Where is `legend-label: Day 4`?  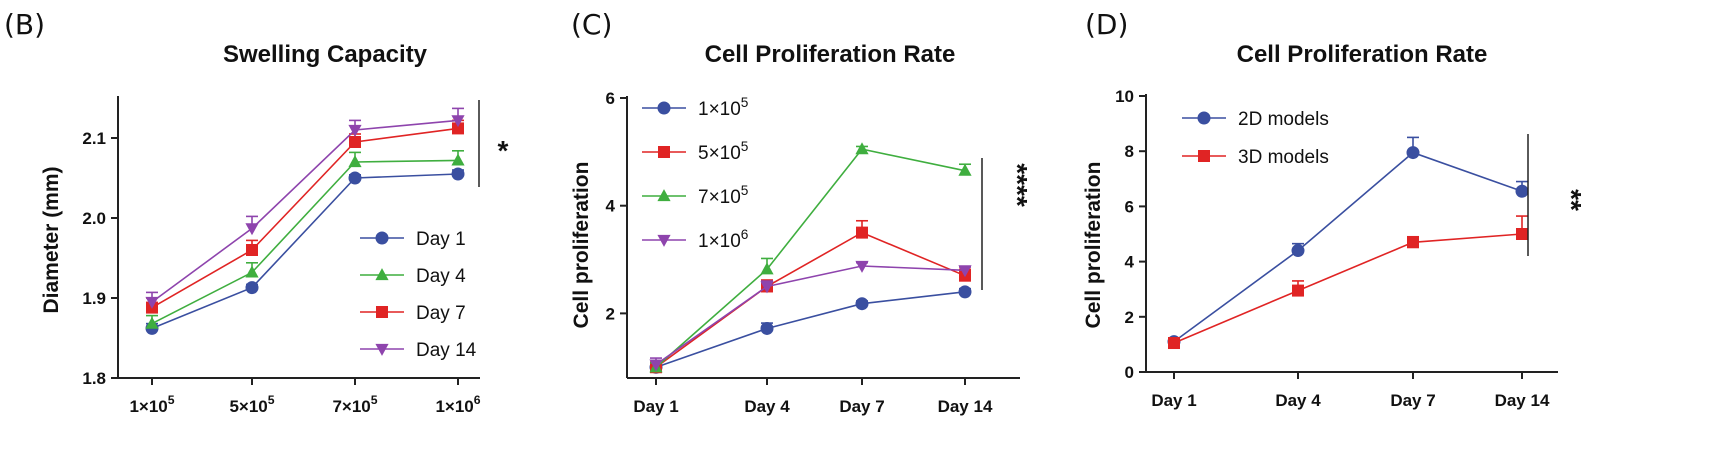
legend-label: Day 4 is located at coordinates (441, 276).